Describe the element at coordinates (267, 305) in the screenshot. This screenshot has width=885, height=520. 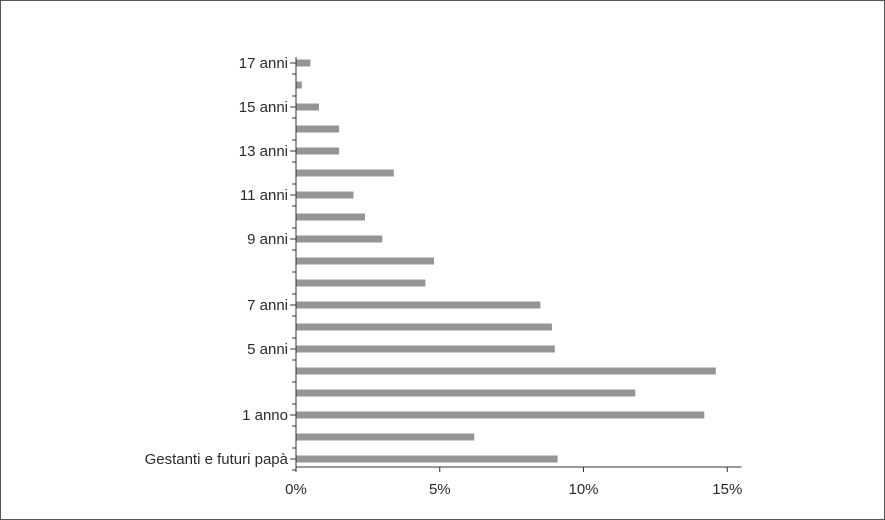
I see `y-tick-label: 7 anni` at that location.